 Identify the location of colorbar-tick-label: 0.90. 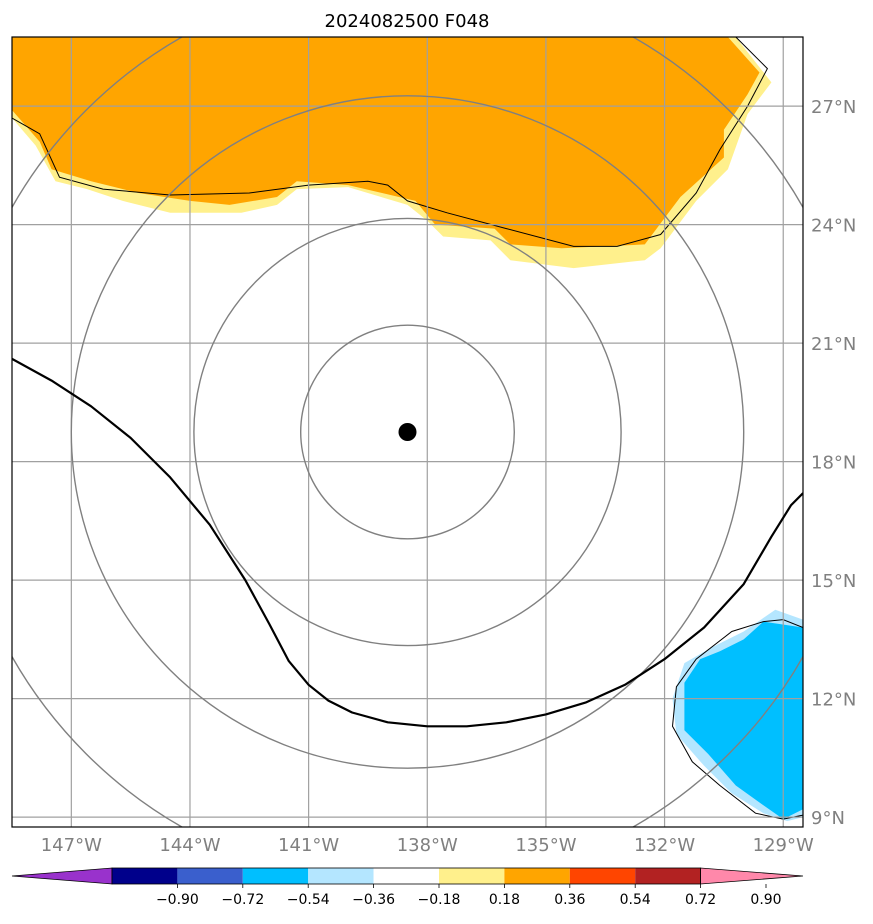
(765, 900).